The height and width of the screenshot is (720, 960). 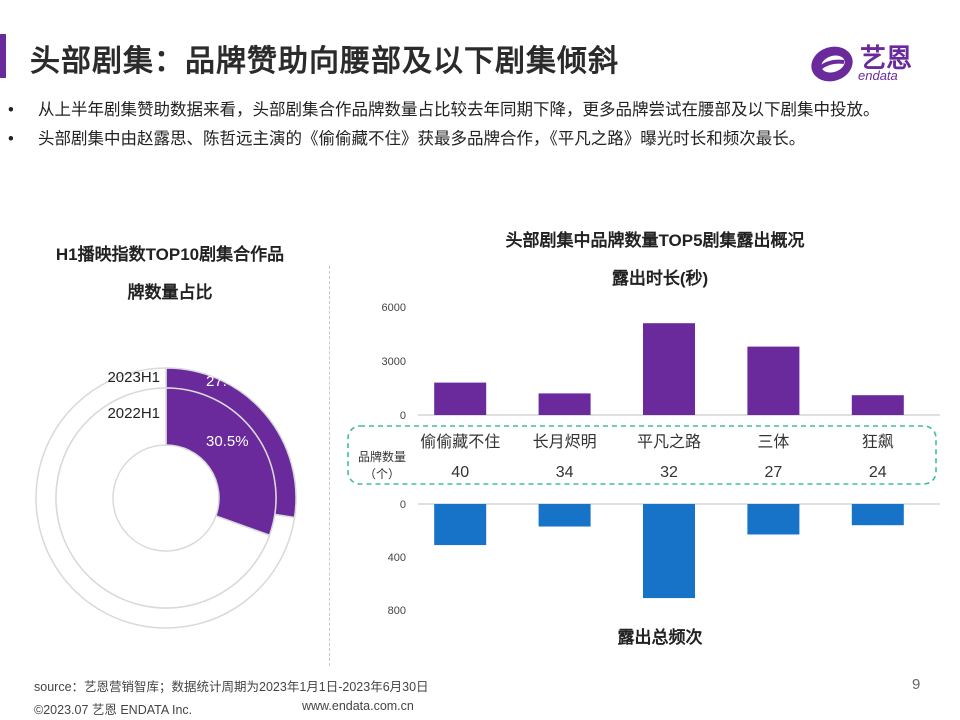 What do you see at coordinates (878, 442) in the screenshot?
I see `category-label: 狂飙` at bounding box center [878, 442].